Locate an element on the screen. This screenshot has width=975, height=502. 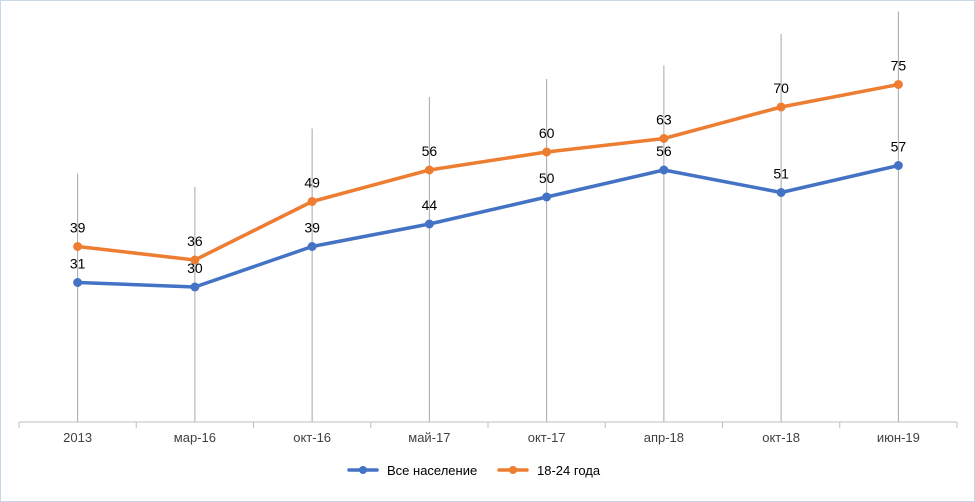
legend: Все население 18-24 года is located at coordinates (474, 470).